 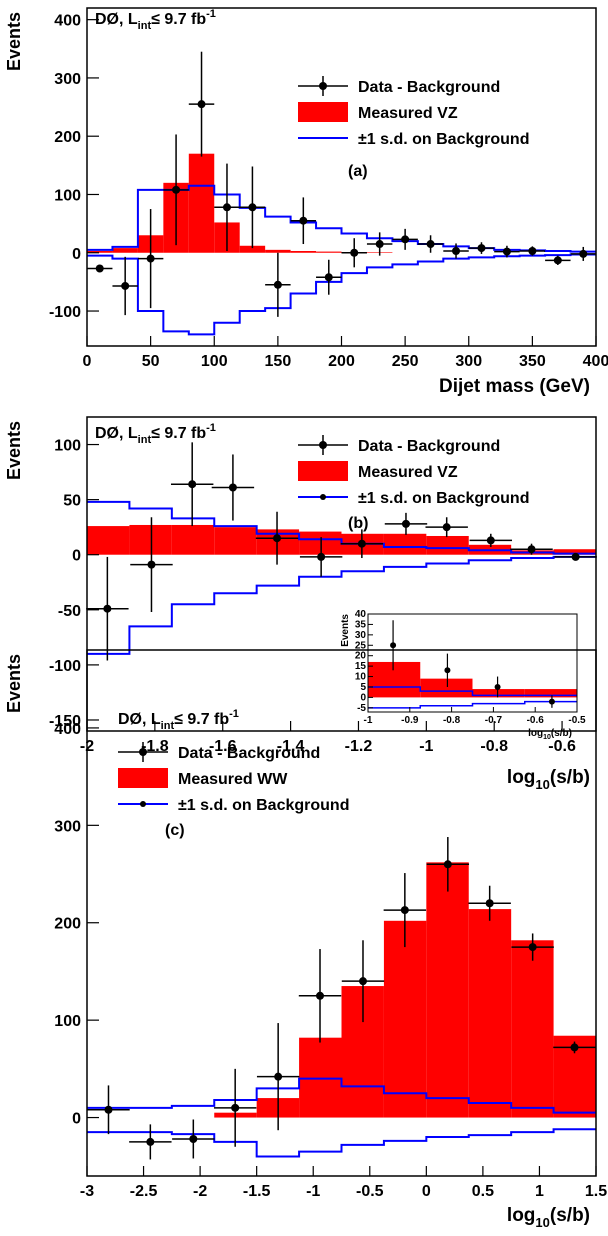 What do you see at coordinates (547, 737) in the screenshot?
I see `inset-x-axis-label-sub: 10` at bounding box center [547, 737].